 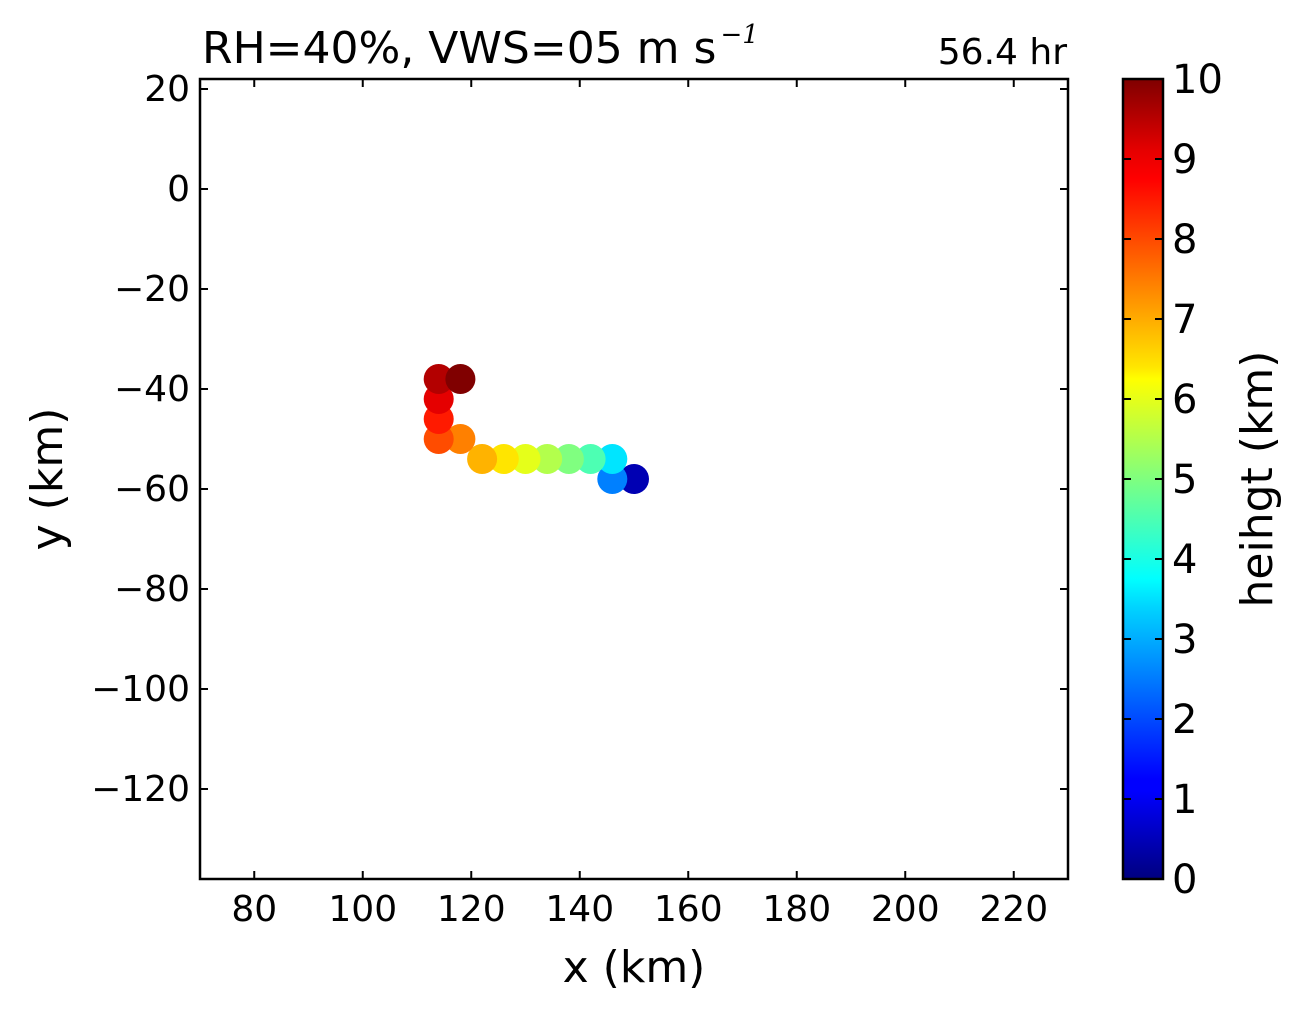 What do you see at coordinates (1184, 640) in the screenshot?
I see `colorbar-tick-label: 3` at bounding box center [1184, 640].